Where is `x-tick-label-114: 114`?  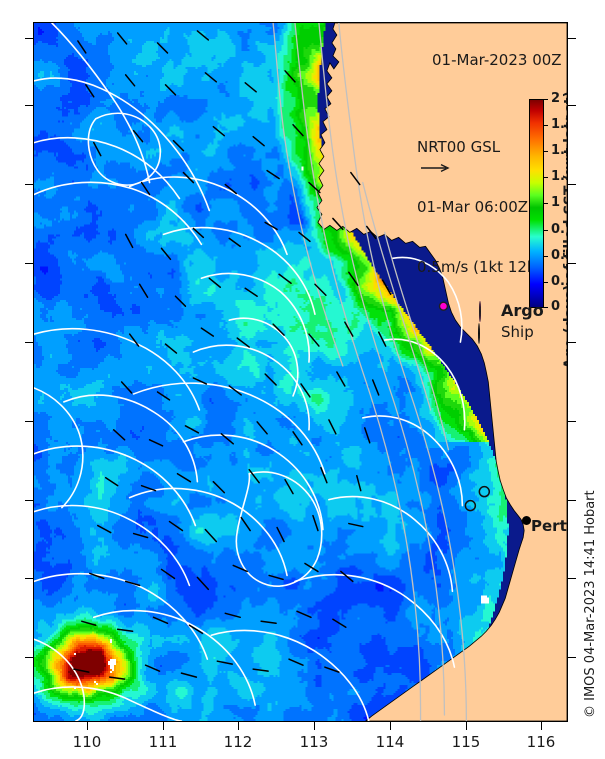 x-tick-label-114: 114 is located at coordinates (390, 742).